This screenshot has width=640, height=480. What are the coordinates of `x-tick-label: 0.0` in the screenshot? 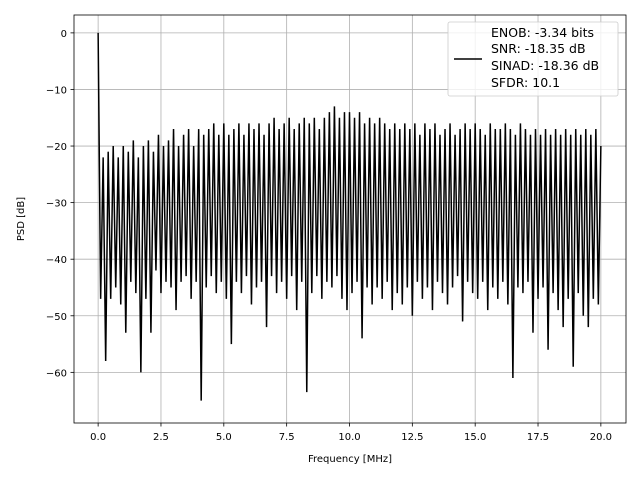 It's located at (98, 437).